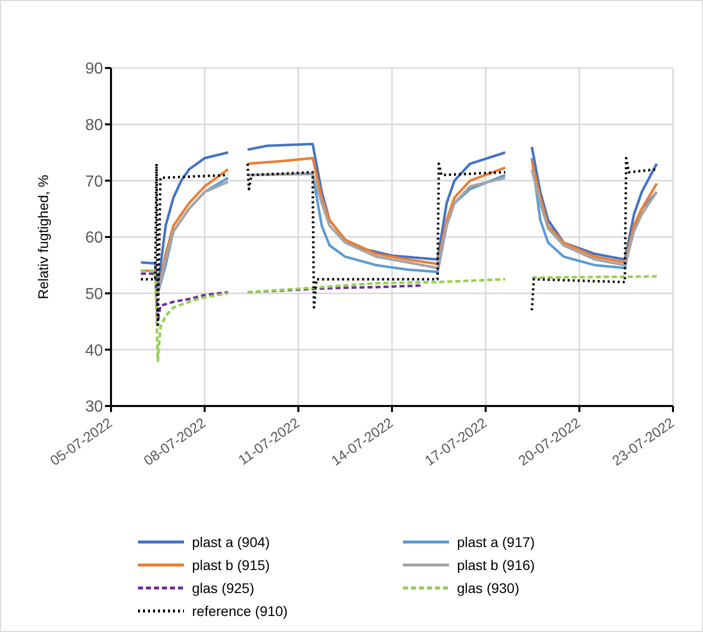 This screenshot has width=703, height=632. I want to click on legend-label: glas (930), so click(488, 588).